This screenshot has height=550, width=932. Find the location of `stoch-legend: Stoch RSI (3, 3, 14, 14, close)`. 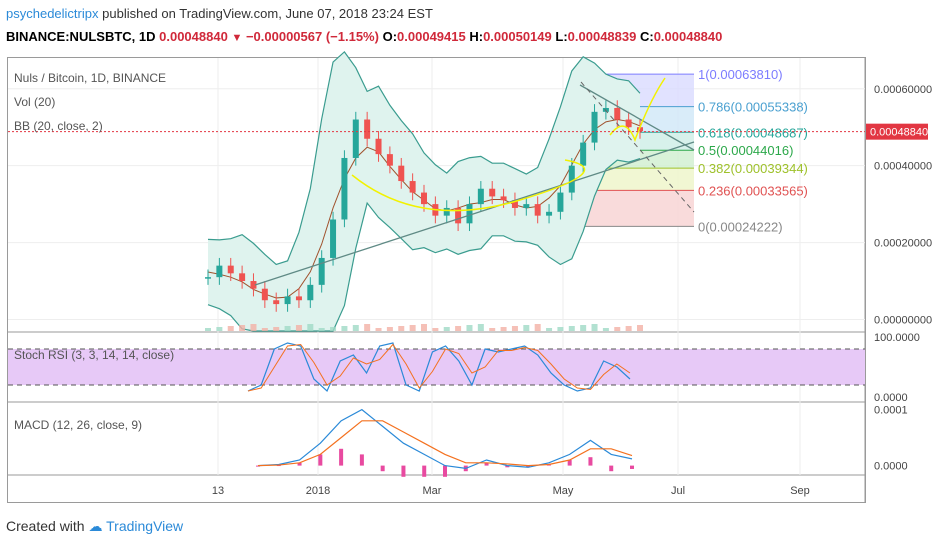

stoch-legend: Stoch RSI (3, 3, 14, 14, close) is located at coordinates (94, 355).